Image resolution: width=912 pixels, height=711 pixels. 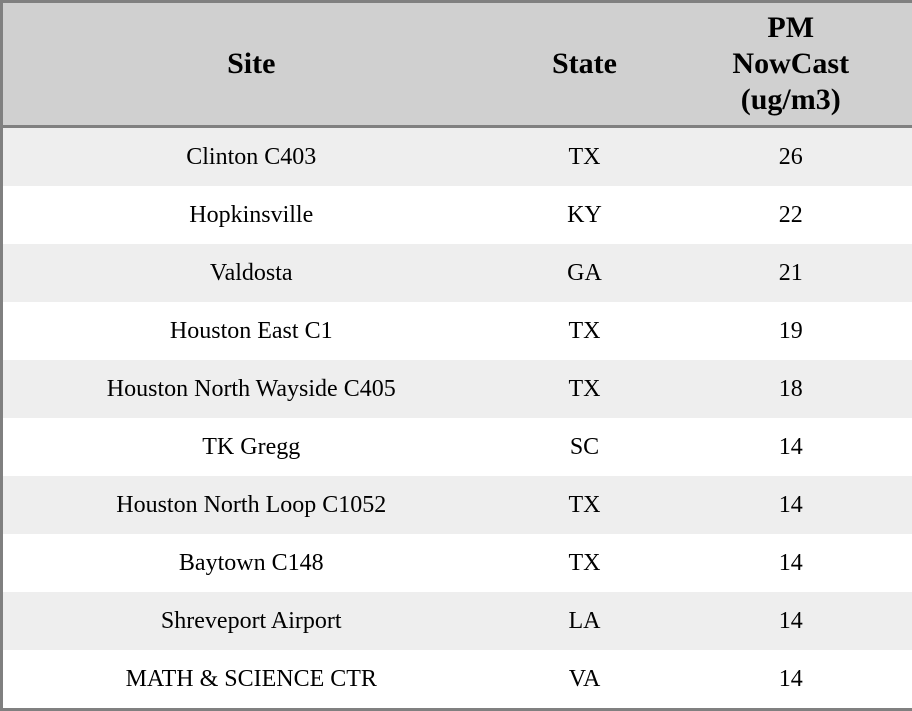 I want to click on state-cell: KY, so click(x=584, y=215).